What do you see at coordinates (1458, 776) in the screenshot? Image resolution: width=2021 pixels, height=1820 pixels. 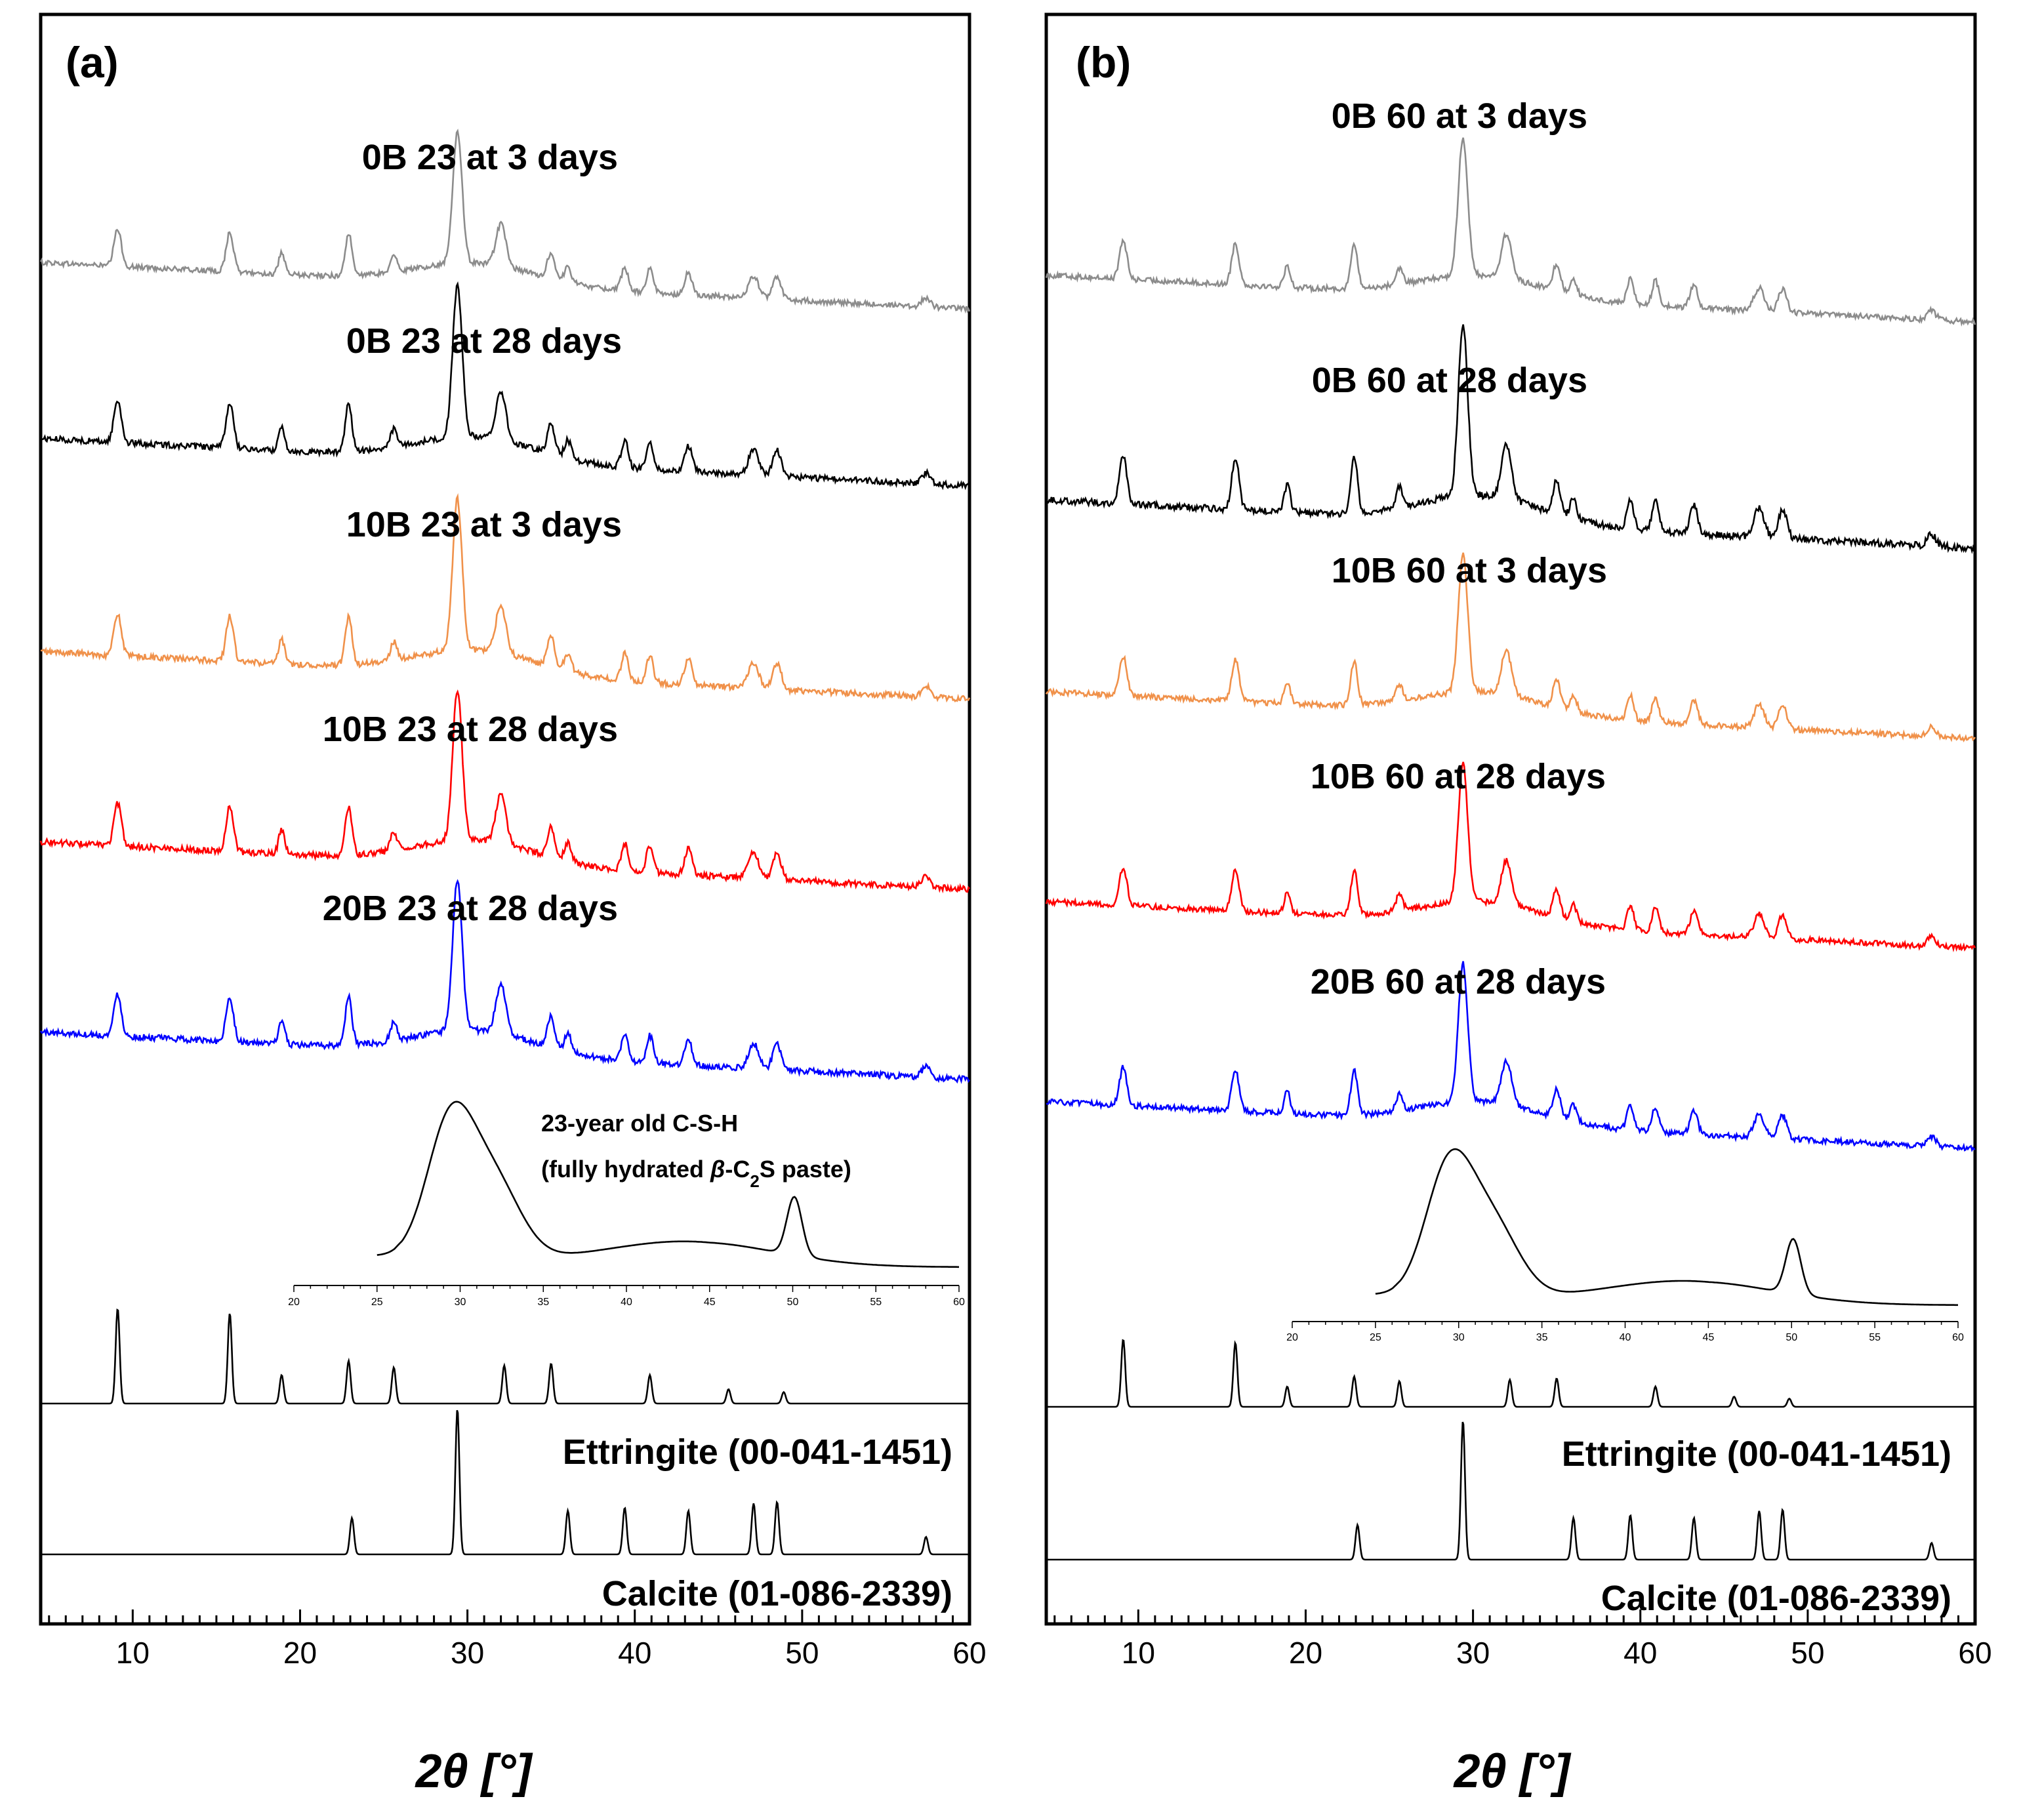 I see `series-label: 10B 60 at 28 days` at bounding box center [1458, 776].